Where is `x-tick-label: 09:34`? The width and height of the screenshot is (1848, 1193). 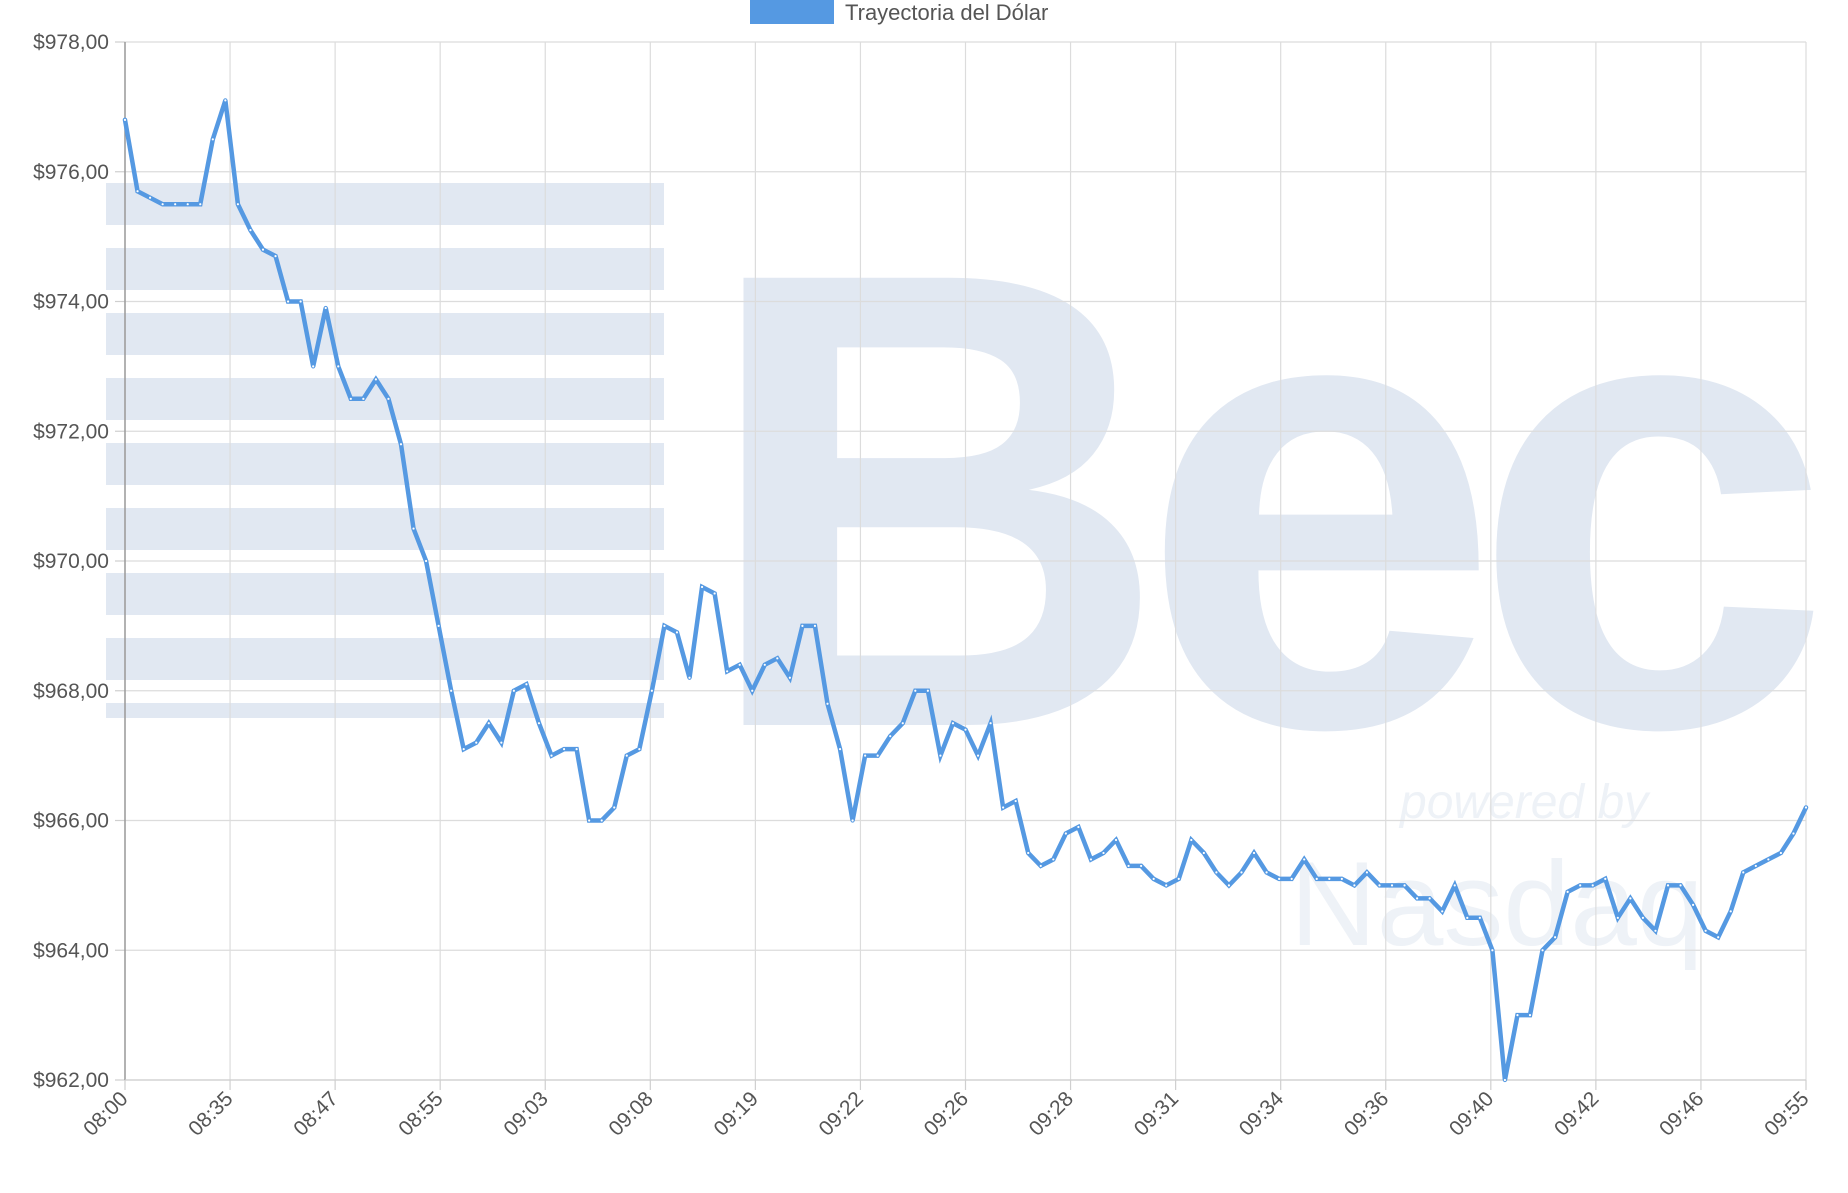 x-tick-label: 09:34 is located at coordinates (1262, 1114).